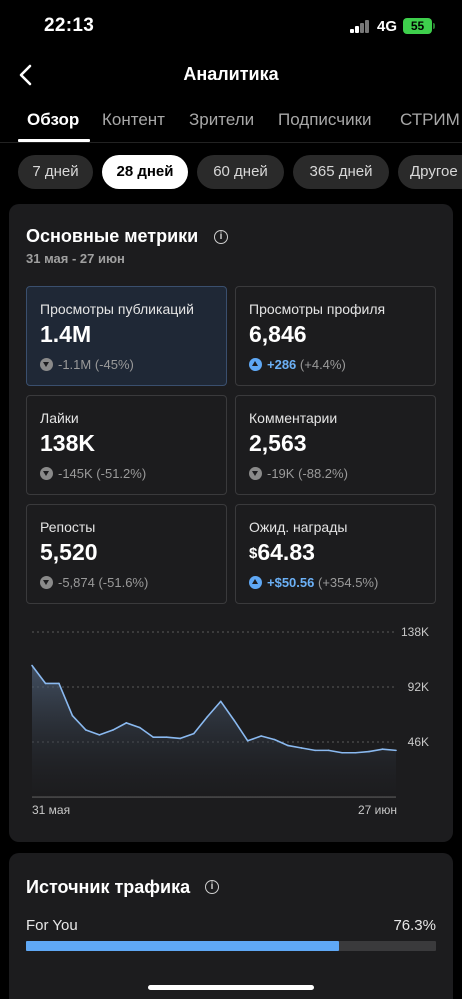  What do you see at coordinates (145, 172) in the screenshot?
I see `period-28-days: 28 дней` at bounding box center [145, 172].